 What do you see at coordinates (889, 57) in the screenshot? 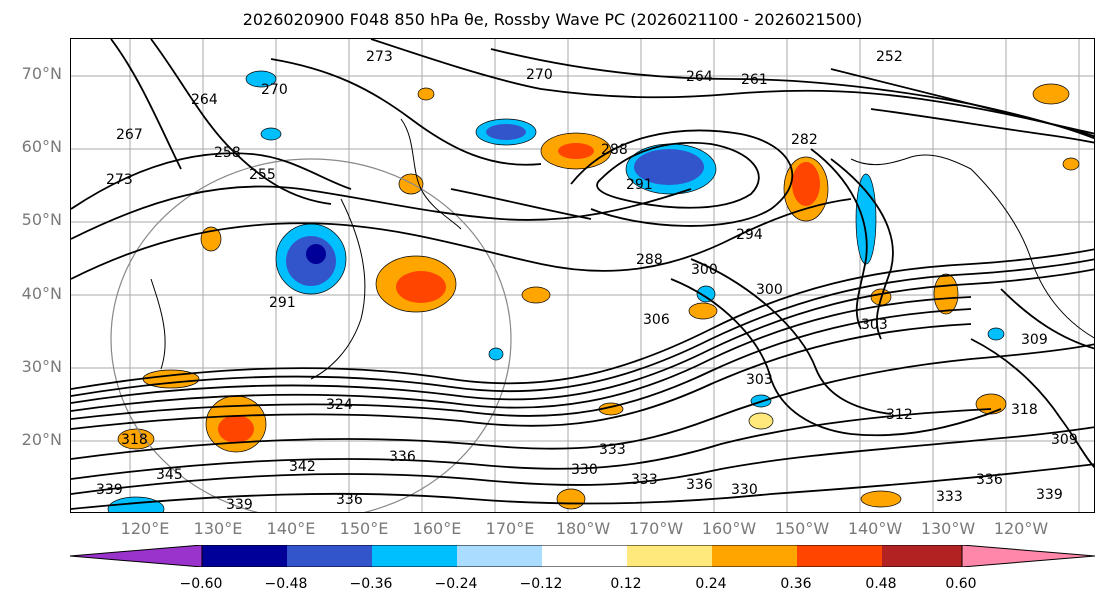
I see `contour-label: 252` at bounding box center [889, 57].